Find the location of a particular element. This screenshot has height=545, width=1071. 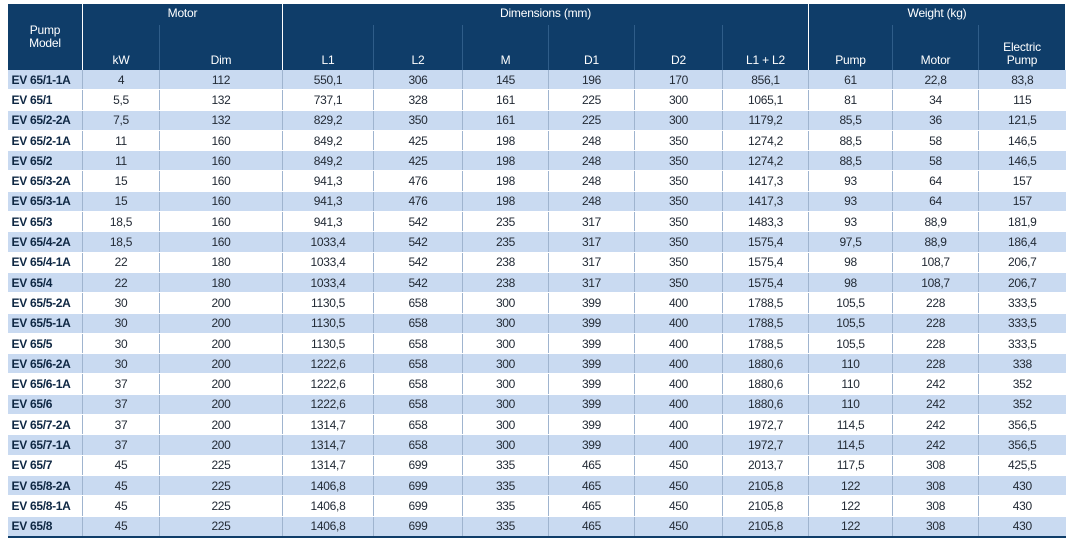

cell-model: EV 65/2-2A is located at coordinates (45, 120).